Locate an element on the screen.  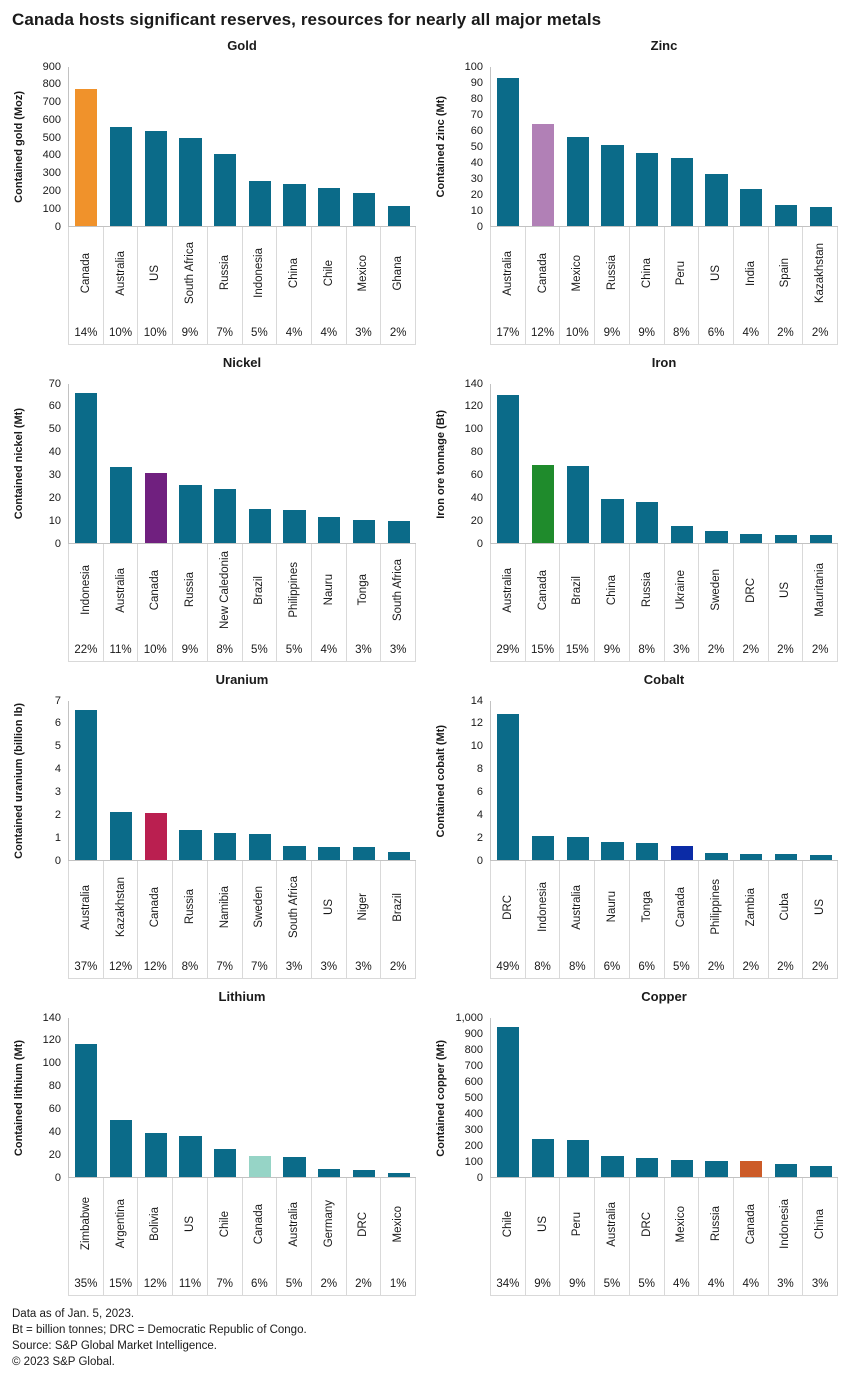
share-percent-label: 37% is located at coordinates (86, 967).